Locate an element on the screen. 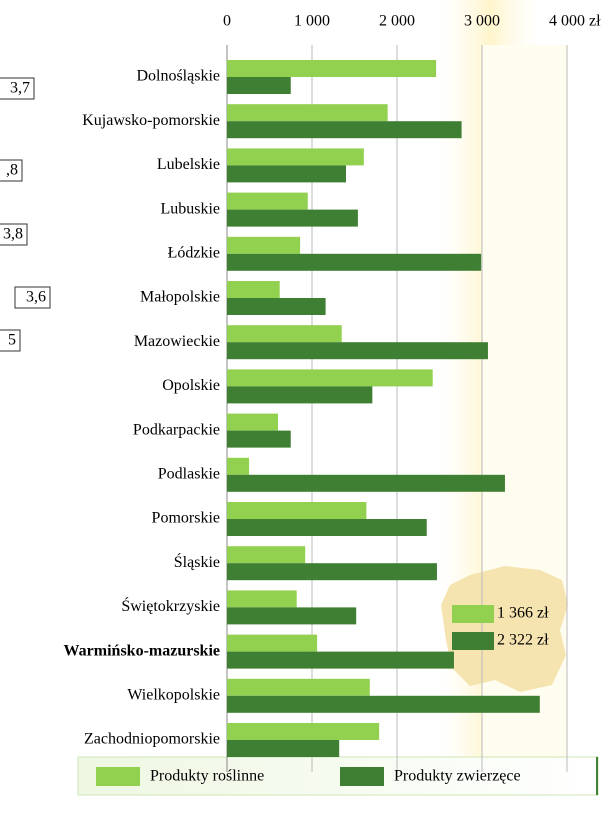  y-tick-label: Mazowieckie is located at coordinates (177, 341).